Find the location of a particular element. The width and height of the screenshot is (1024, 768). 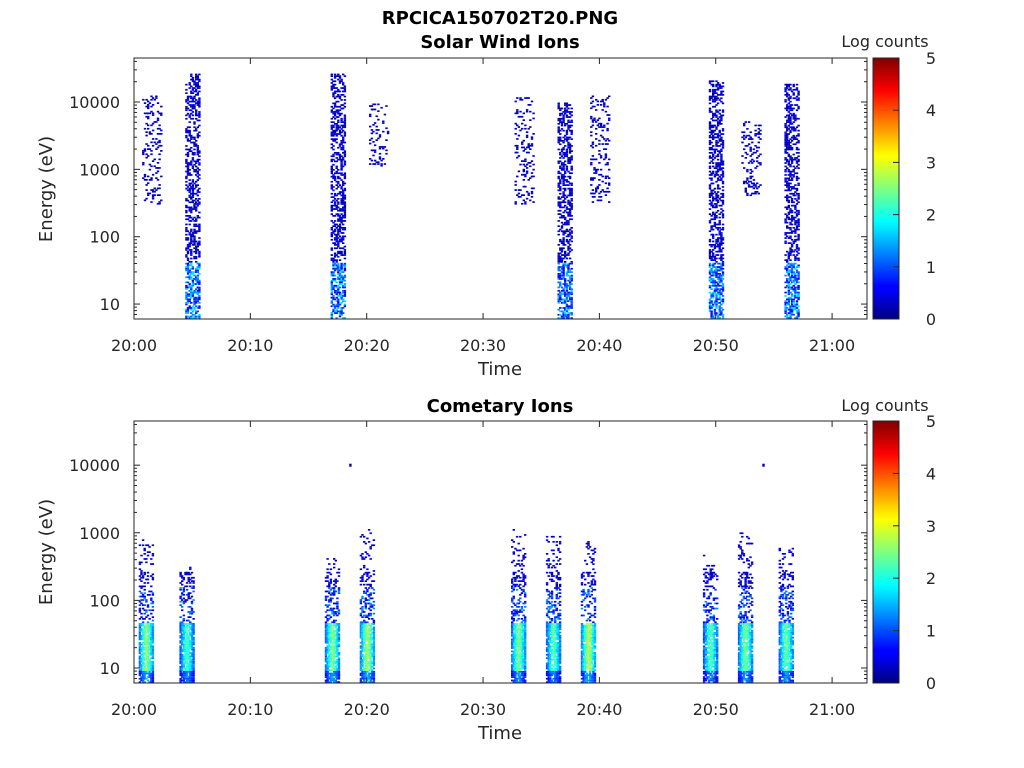

y-axis-label: Energy (eV) is located at coordinates (46, 189).